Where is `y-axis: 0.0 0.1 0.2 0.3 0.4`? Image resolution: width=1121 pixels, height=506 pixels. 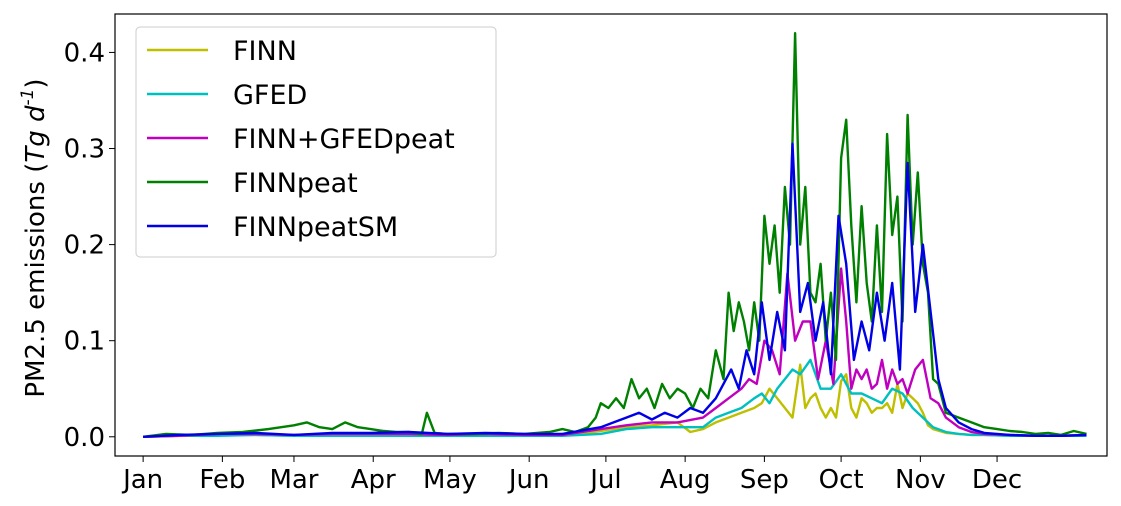
y-axis: 0.0 0.1 0.2 0.3 0.4 is located at coordinates (89, 245).